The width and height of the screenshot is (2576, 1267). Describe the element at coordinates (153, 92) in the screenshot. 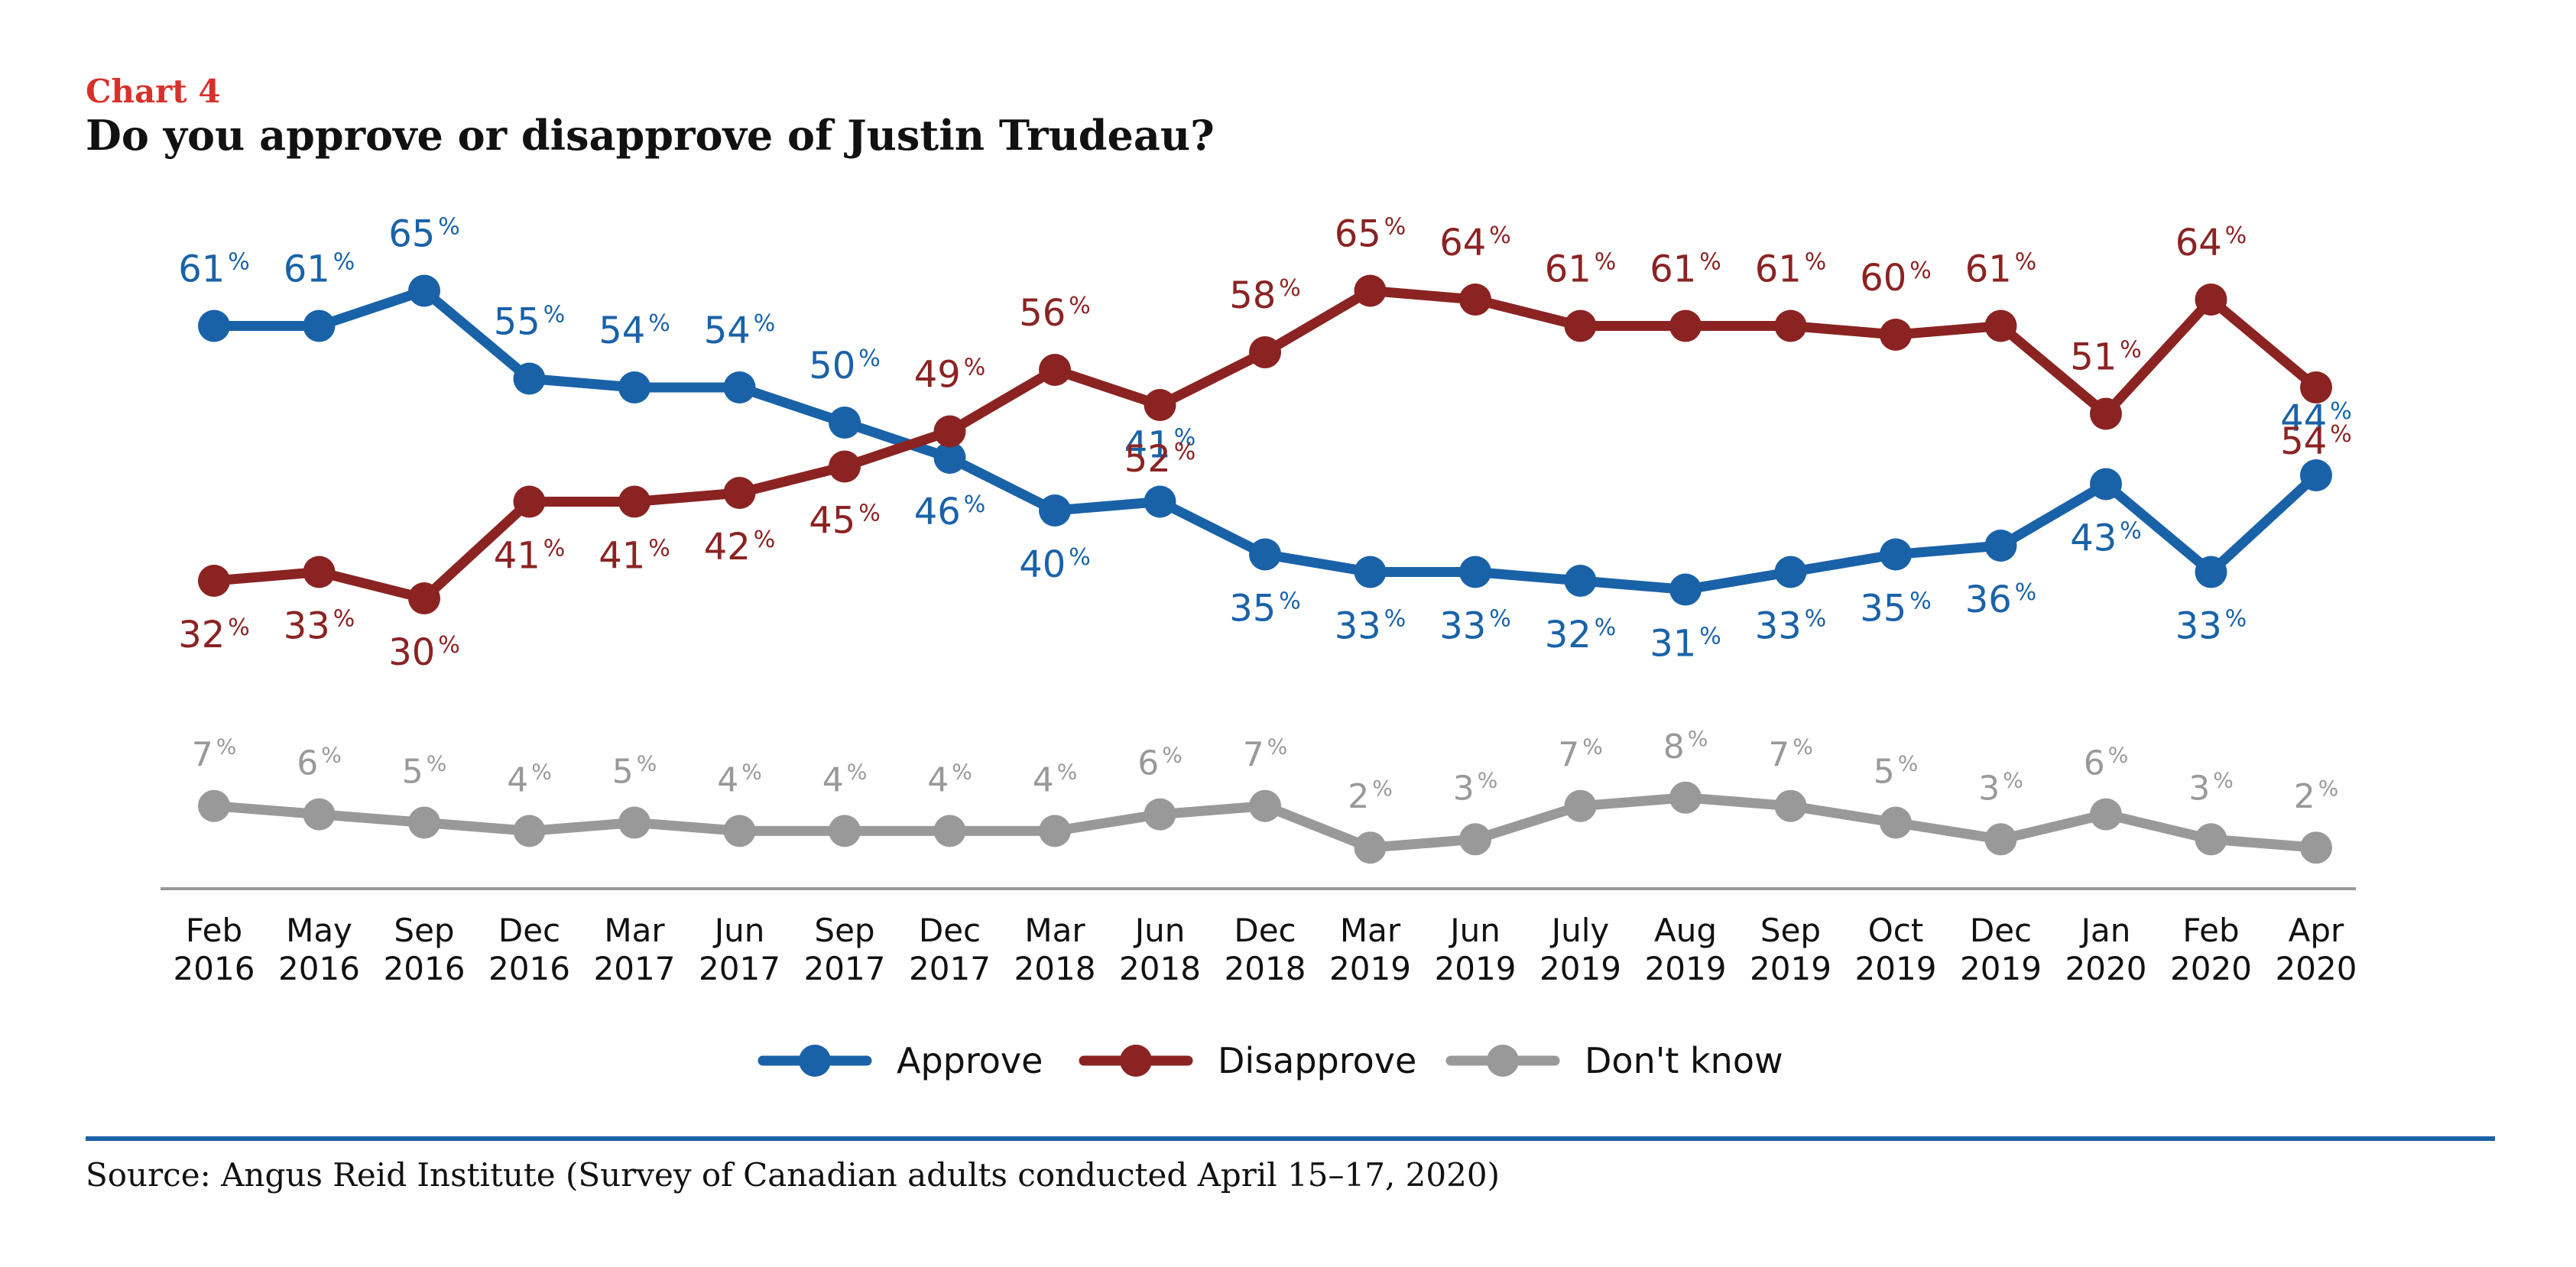

I see `chart-kicker: Chart 4` at that location.